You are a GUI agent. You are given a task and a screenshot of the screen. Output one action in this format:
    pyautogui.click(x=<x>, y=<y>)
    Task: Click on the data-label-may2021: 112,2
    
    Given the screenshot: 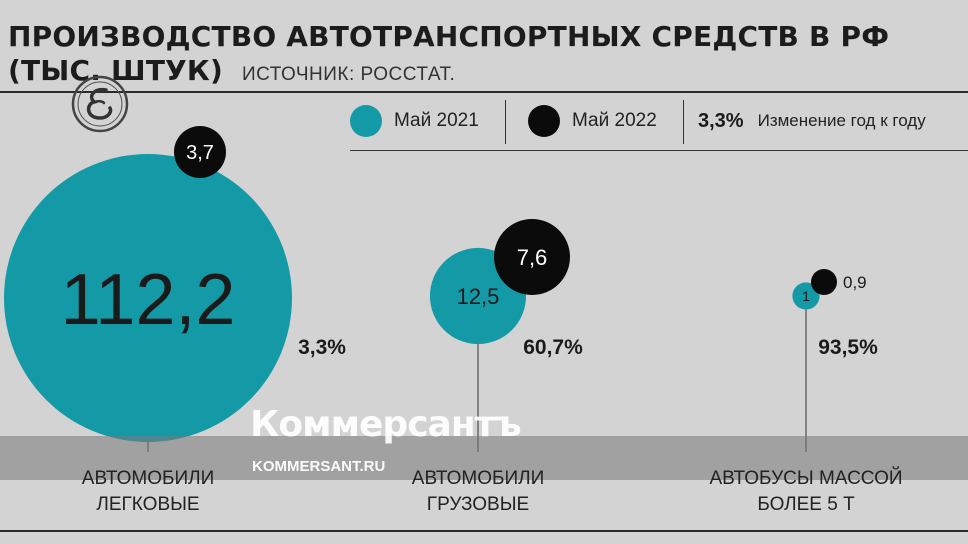 What is the action you would take?
    pyautogui.click(x=148, y=300)
    